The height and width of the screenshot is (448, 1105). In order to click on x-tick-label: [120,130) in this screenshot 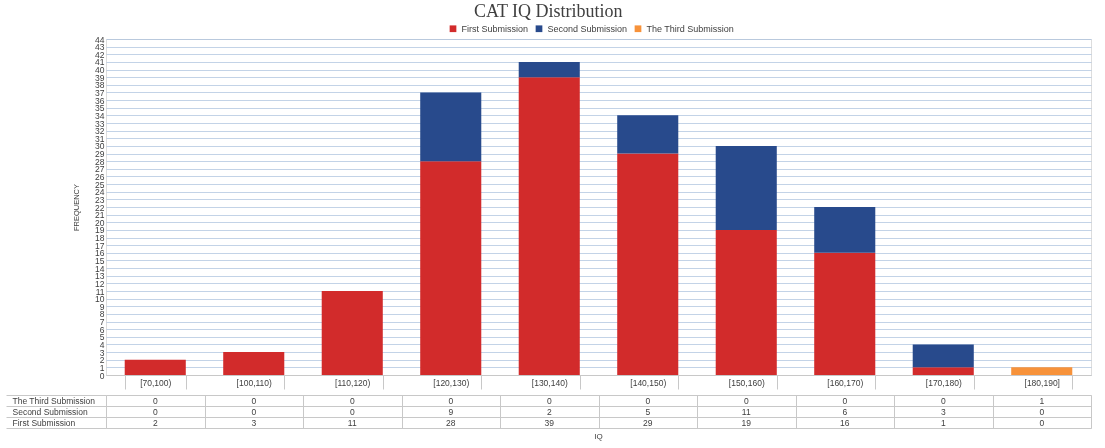, I will do `click(451, 382)`.